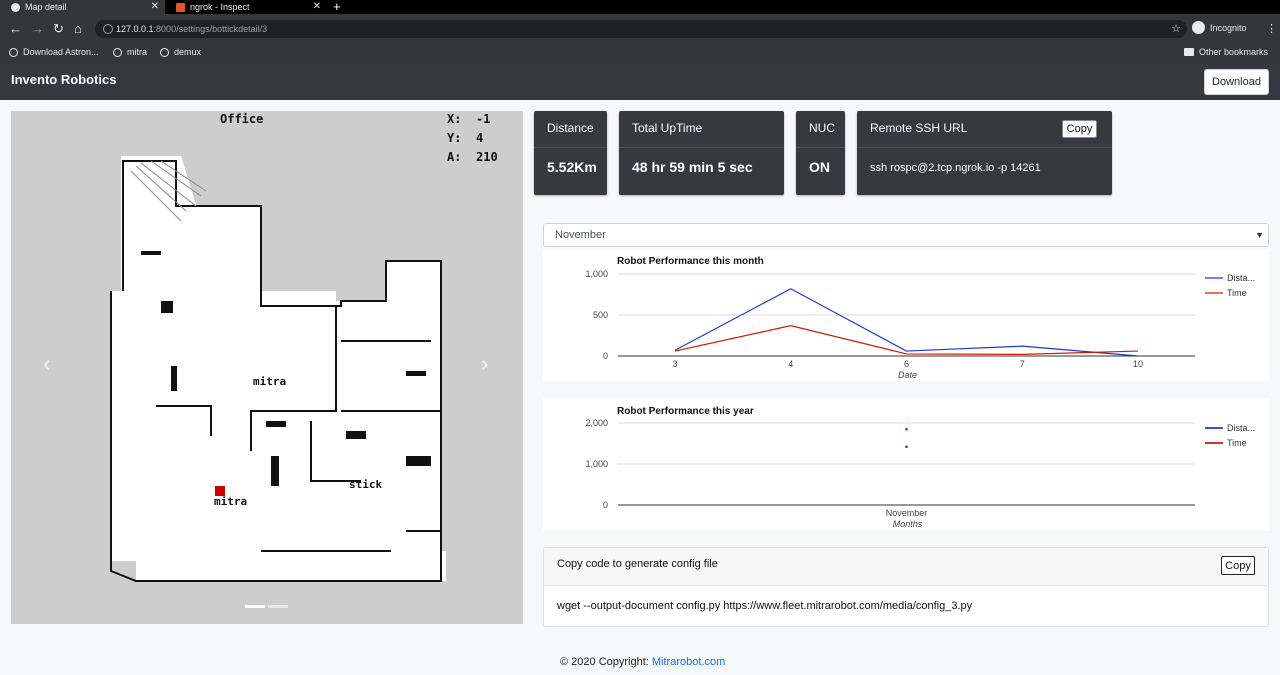  What do you see at coordinates (908, 524) in the screenshot?
I see `x-axis-label: Months` at bounding box center [908, 524].